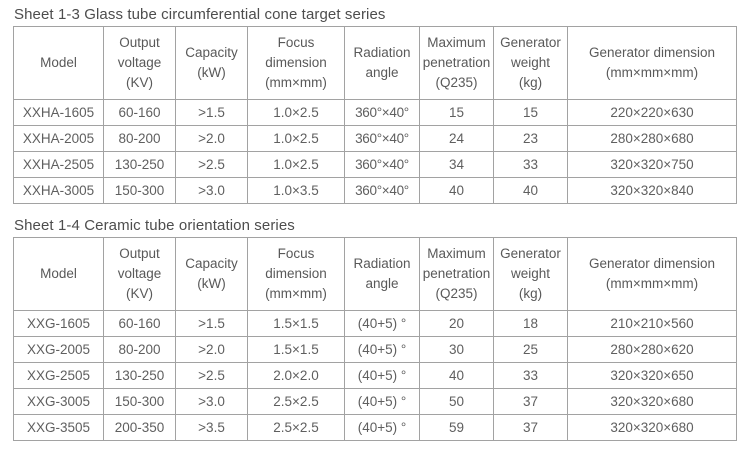 The width and height of the screenshot is (750, 460). I want to click on cell-model: XXHA-1605, so click(58, 112).